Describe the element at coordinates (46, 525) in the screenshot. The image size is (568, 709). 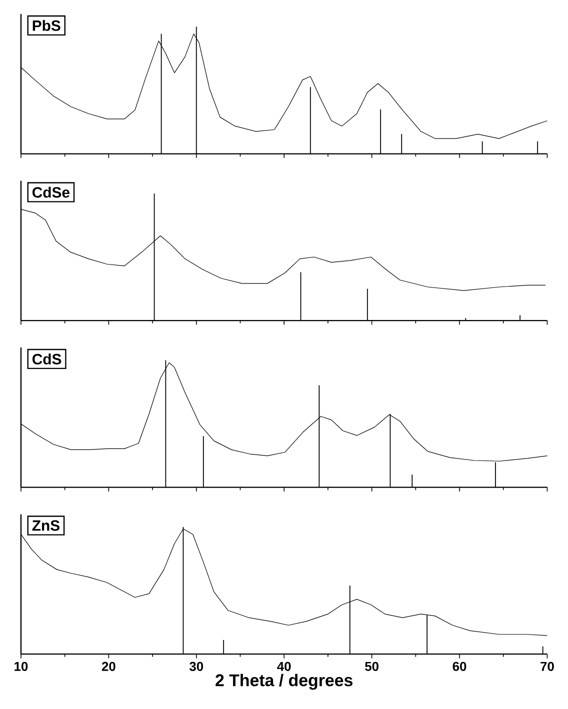
I see `chart-title: ZnS` at that location.